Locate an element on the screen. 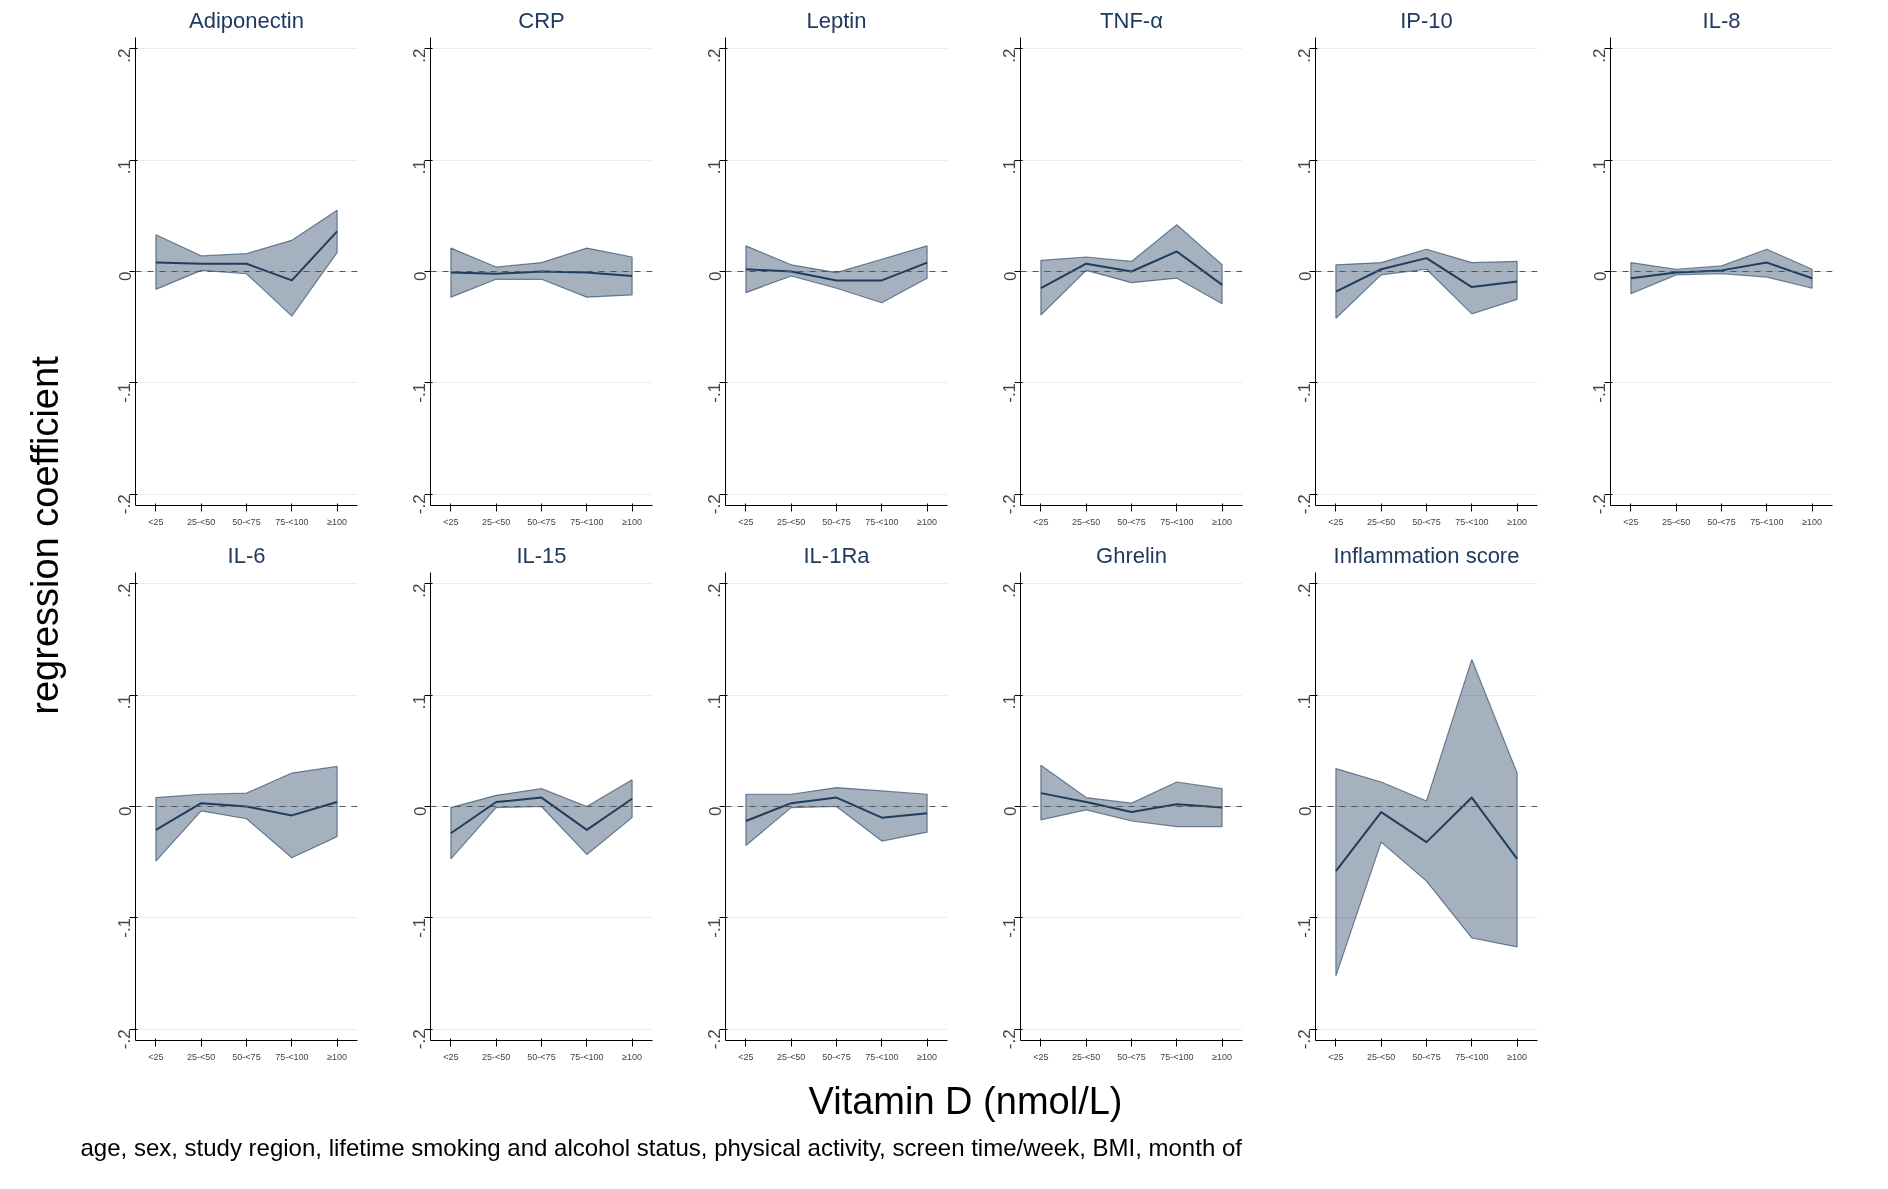 The width and height of the screenshot is (1888, 1189). x-axis-title: Vitamin D (nmol/L) is located at coordinates (965, 1101).